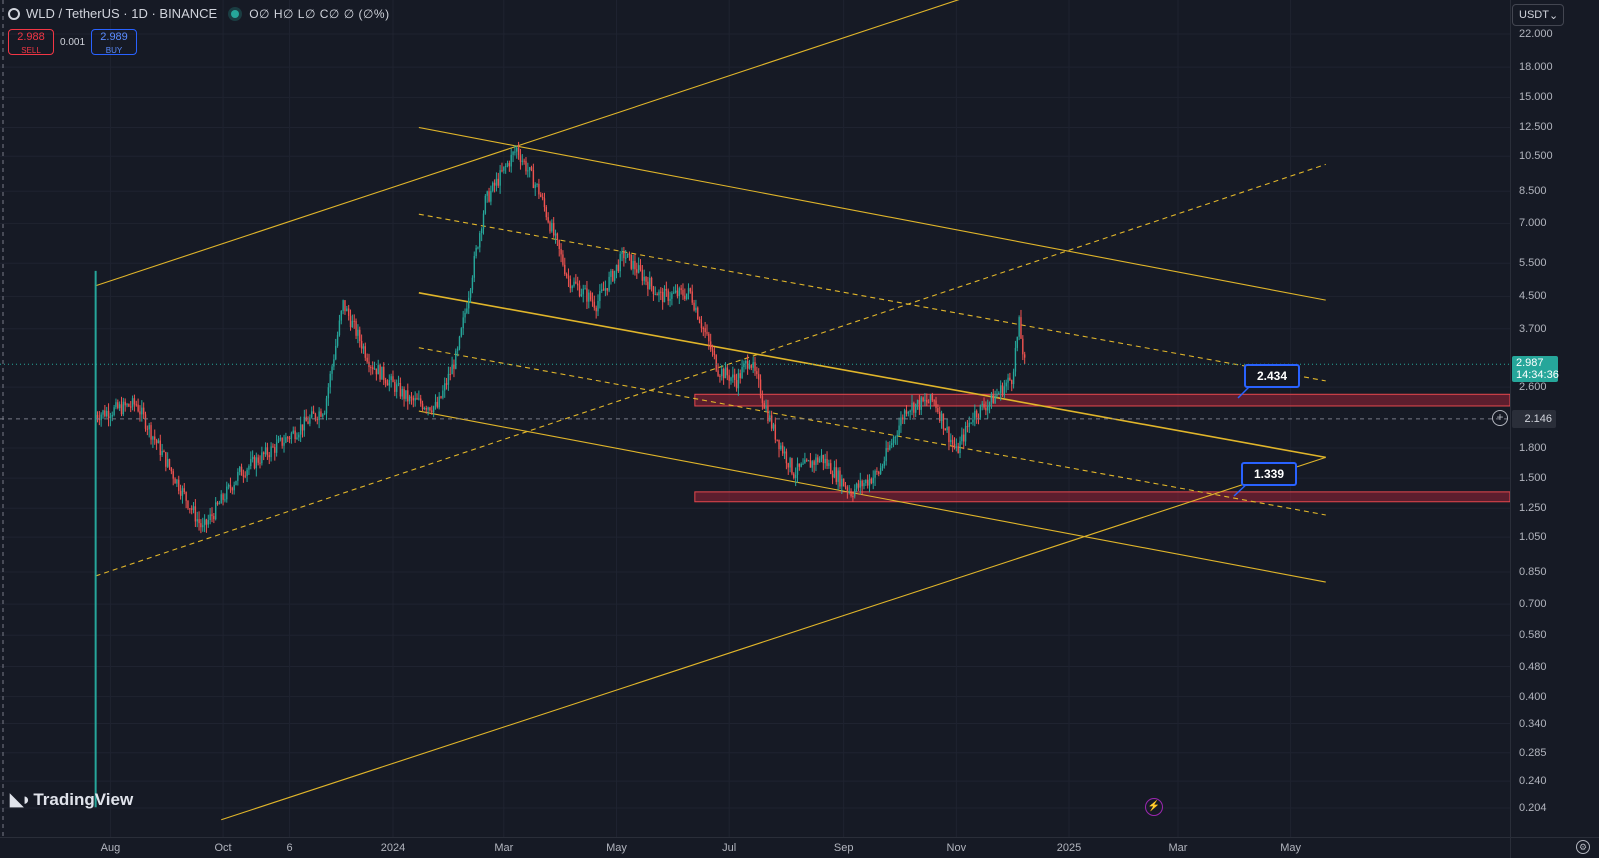 This screenshot has height=858, width=1599. I want to click on buy-button: 2.989 BUY, so click(114, 42).